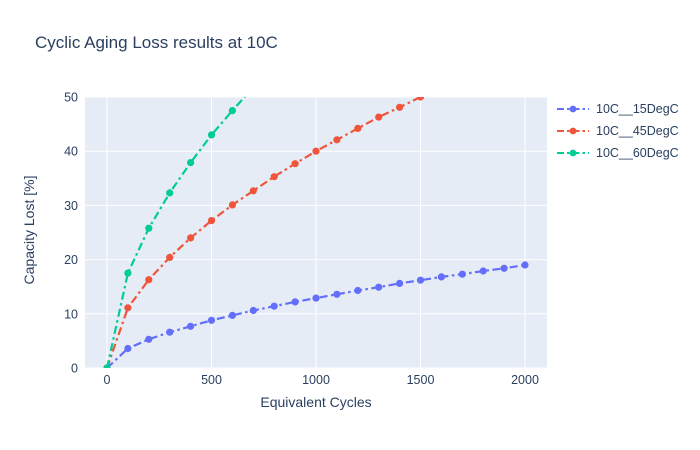 The height and width of the screenshot is (450, 700). Describe the element at coordinates (176, 232) in the screenshot. I see `series-line` at that location.